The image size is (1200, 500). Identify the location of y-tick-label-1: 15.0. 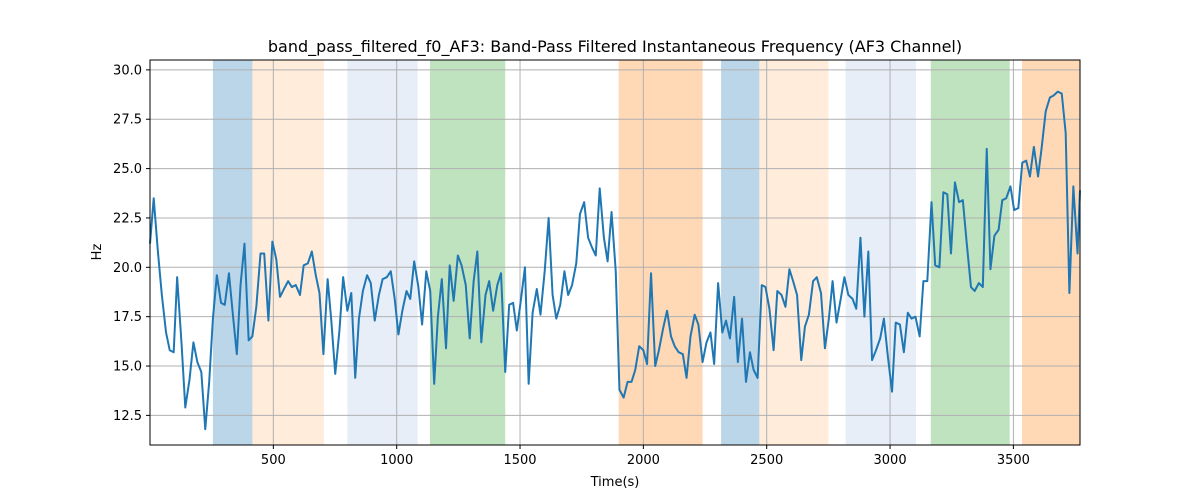
(127, 367).